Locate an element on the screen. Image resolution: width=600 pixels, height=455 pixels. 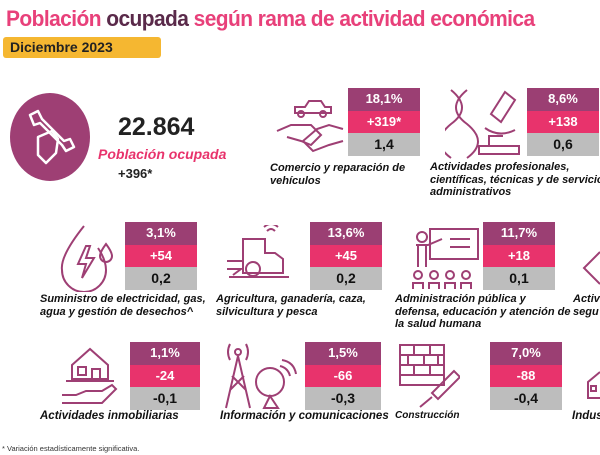
variation: +45 is located at coordinates (346, 255).